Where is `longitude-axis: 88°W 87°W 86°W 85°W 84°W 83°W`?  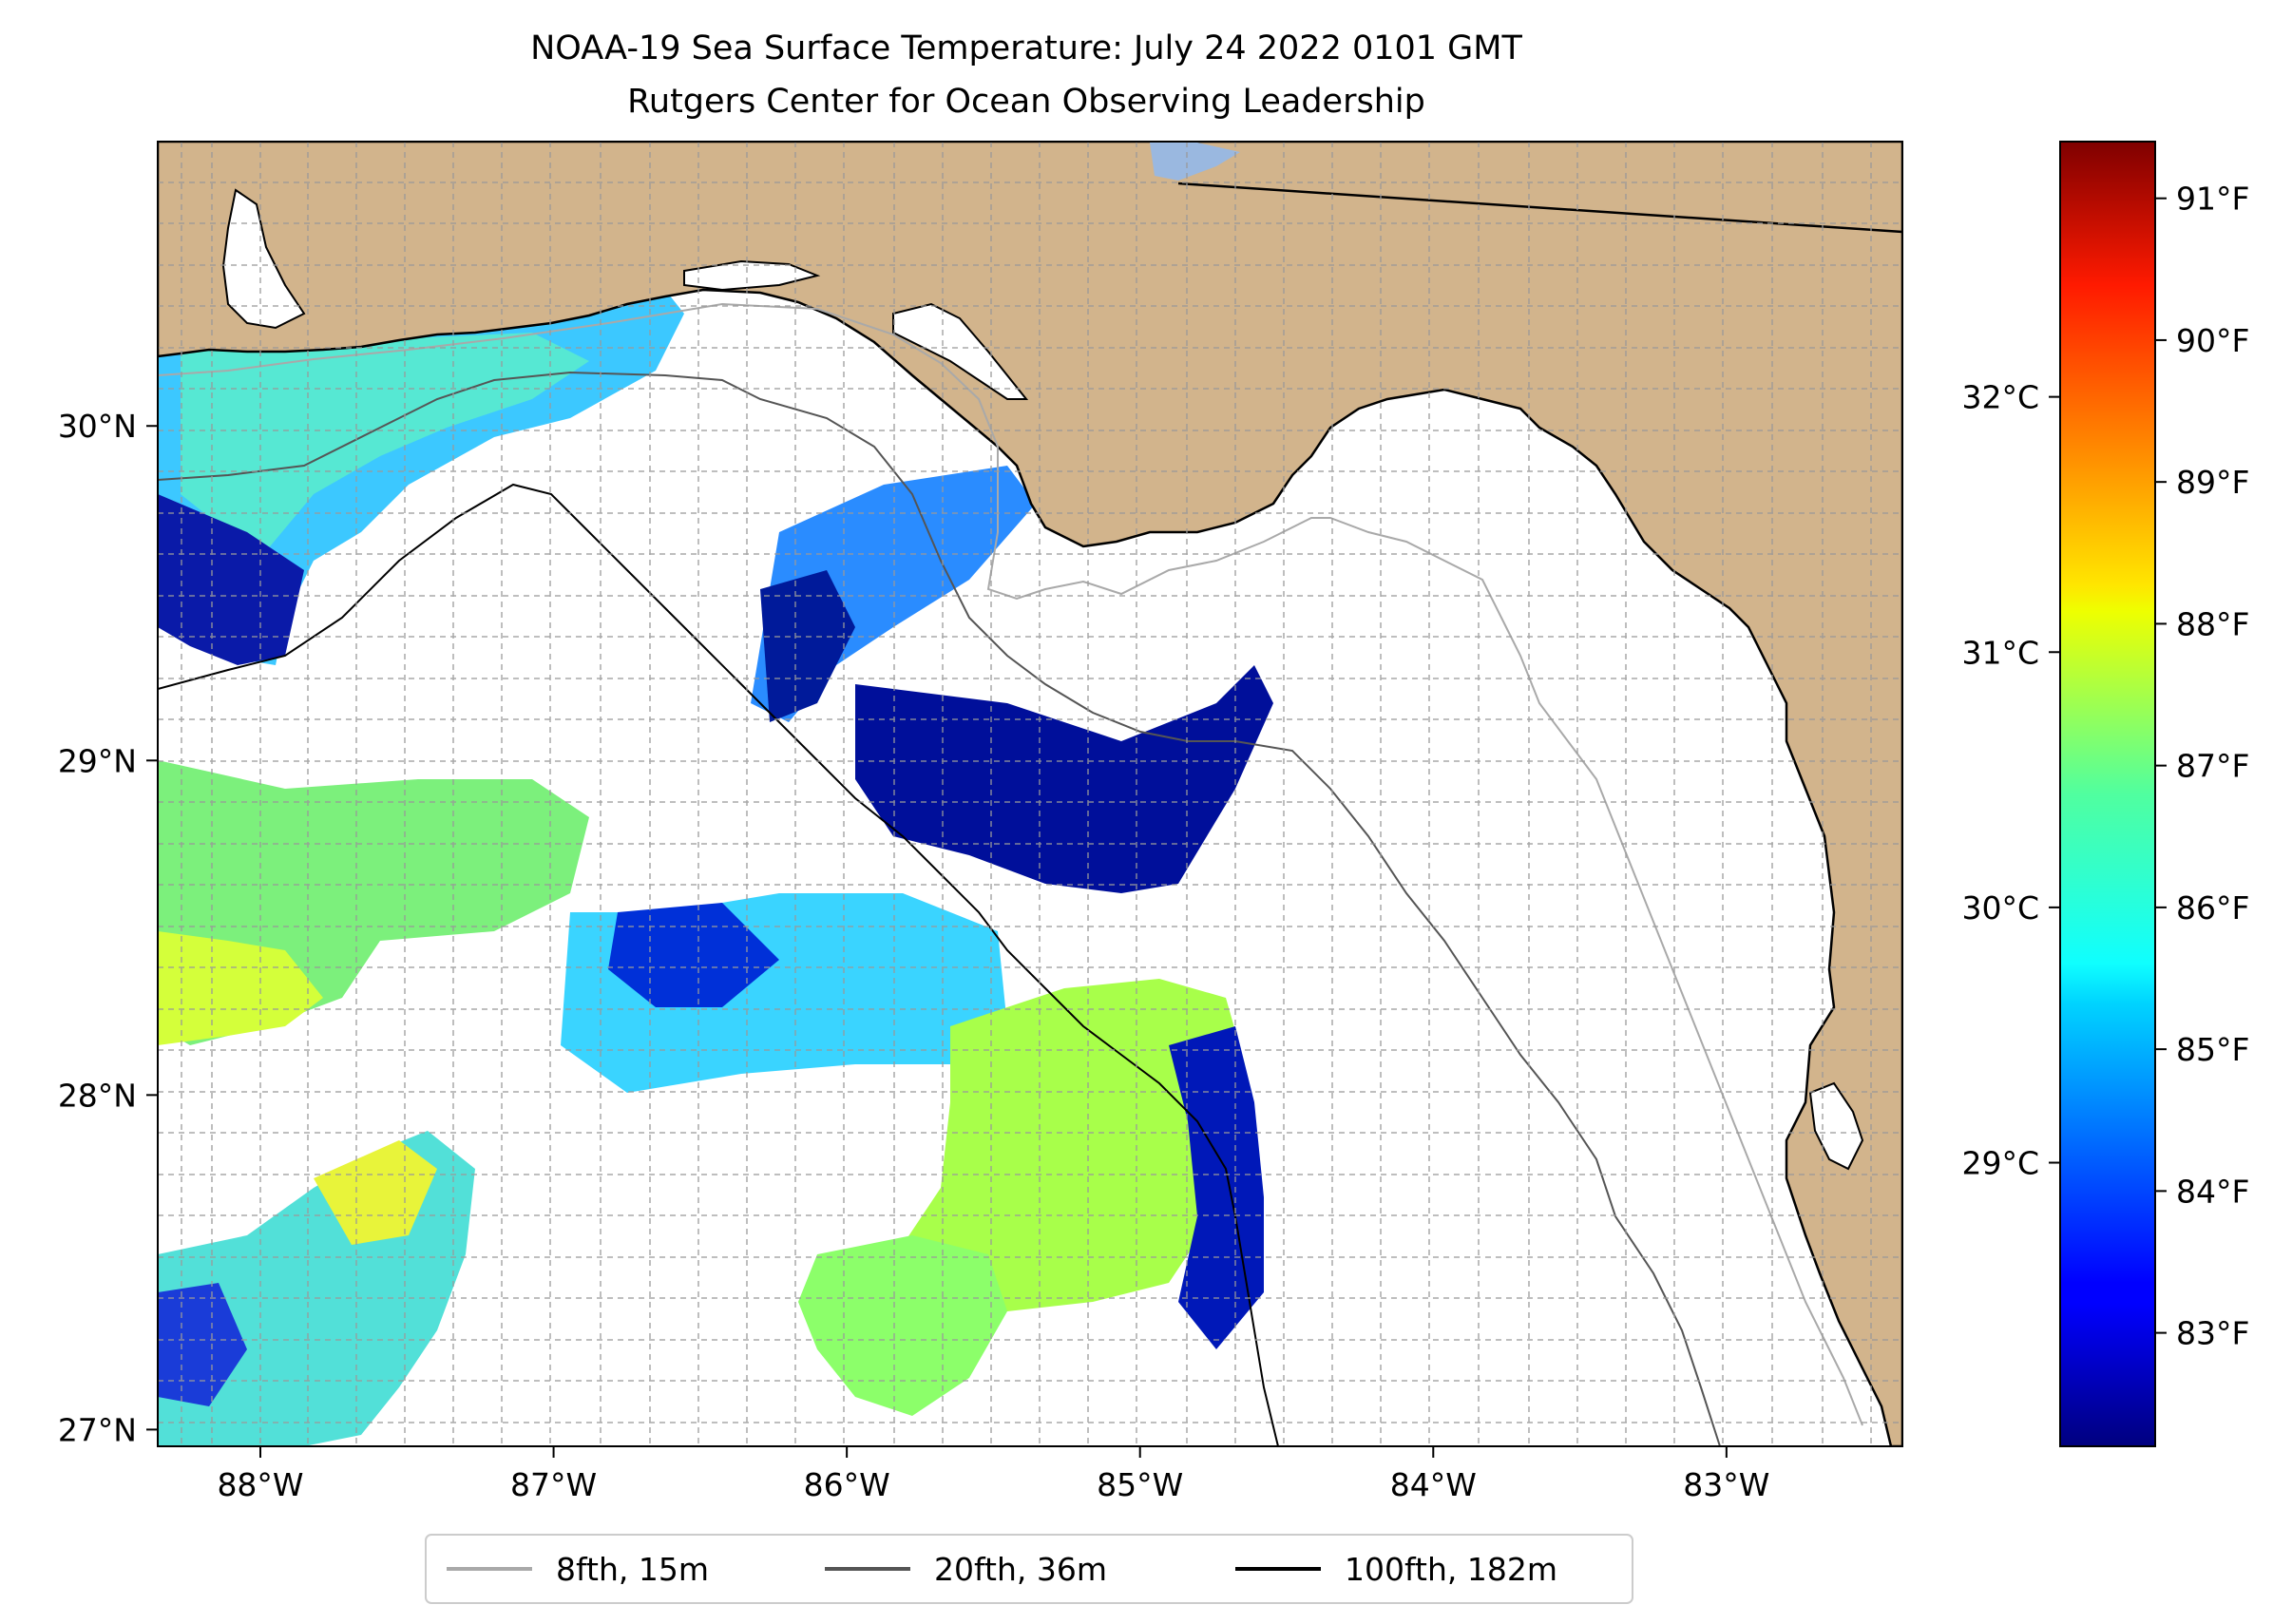
longitude-axis: 88°W 87°W 86°W 85°W 84°W 83°W is located at coordinates (993, 1474).